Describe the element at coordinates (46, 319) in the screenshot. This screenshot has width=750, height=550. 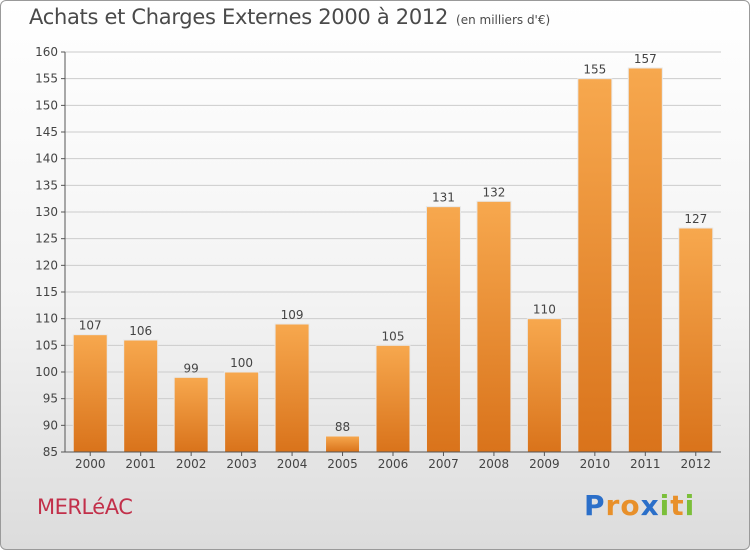
I see `y-tick-label: 110` at that location.